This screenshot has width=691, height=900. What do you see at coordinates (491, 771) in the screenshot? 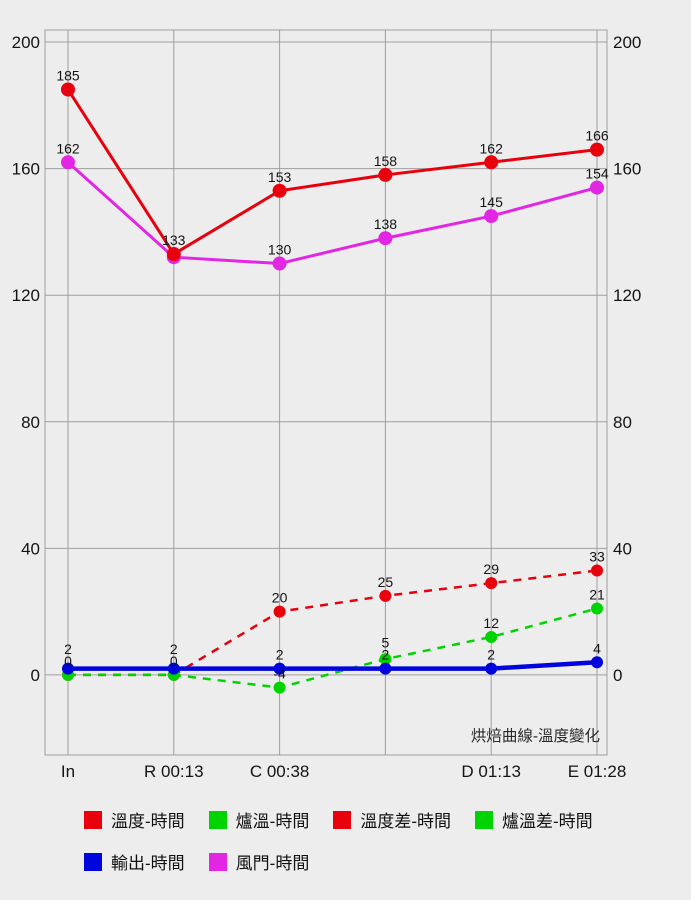
I see `x-axis-tick-label: D 01:13` at bounding box center [491, 771].